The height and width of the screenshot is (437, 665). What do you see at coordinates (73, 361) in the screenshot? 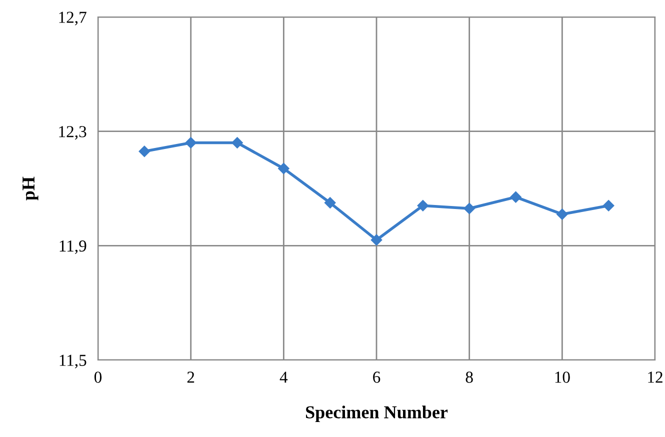
I see `y-tick-label: 11,5` at bounding box center [73, 361].